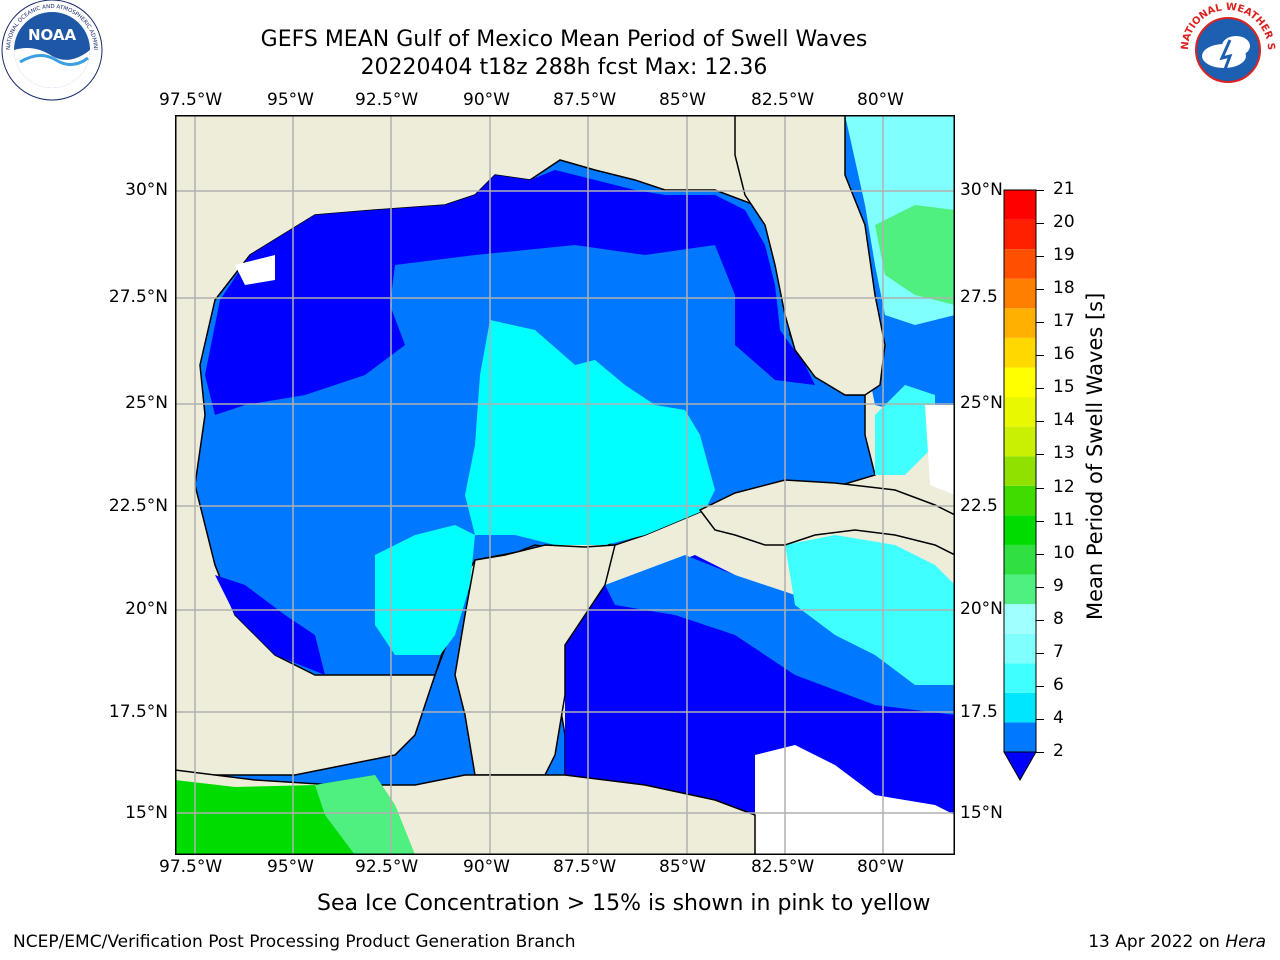  Describe the element at coordinates (564, 67) in the screenshot. I see `chart-subtitle: 20220404 t18z 288h fcst Max: 12.36` at that location.